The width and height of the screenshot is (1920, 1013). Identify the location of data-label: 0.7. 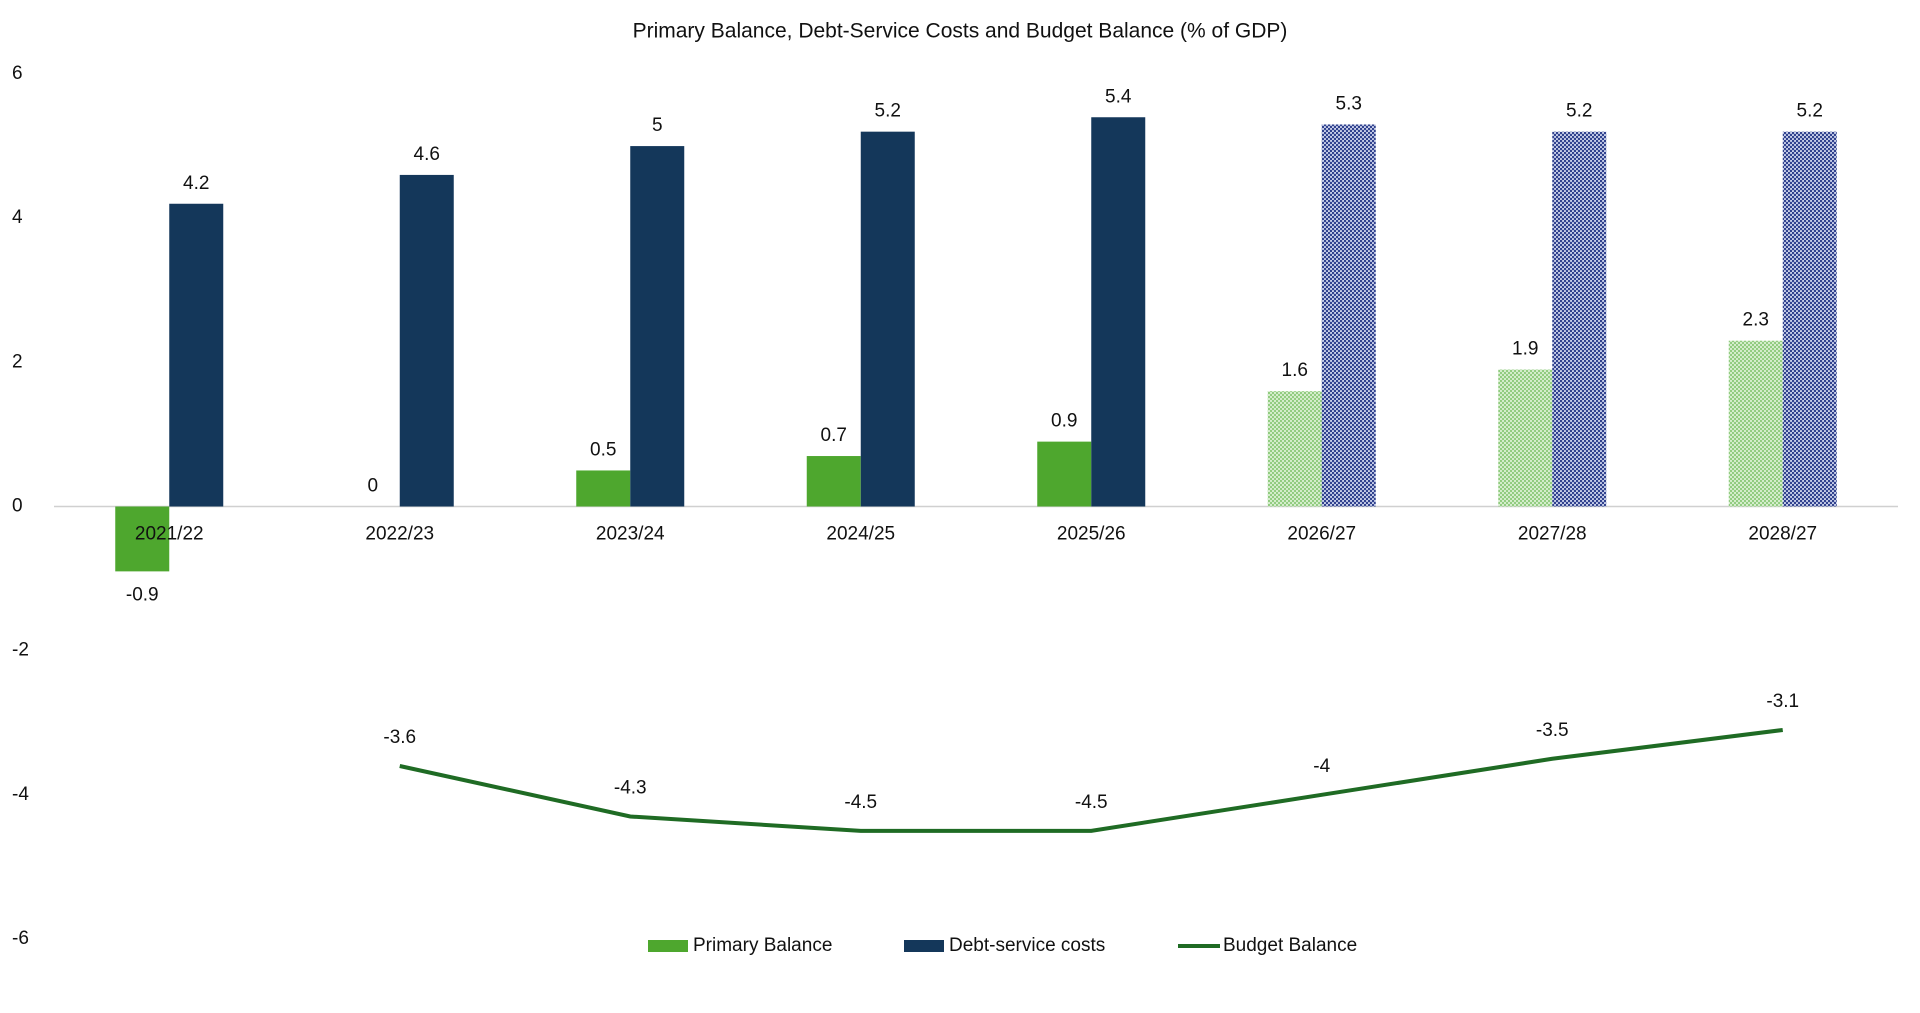
(834, 435).